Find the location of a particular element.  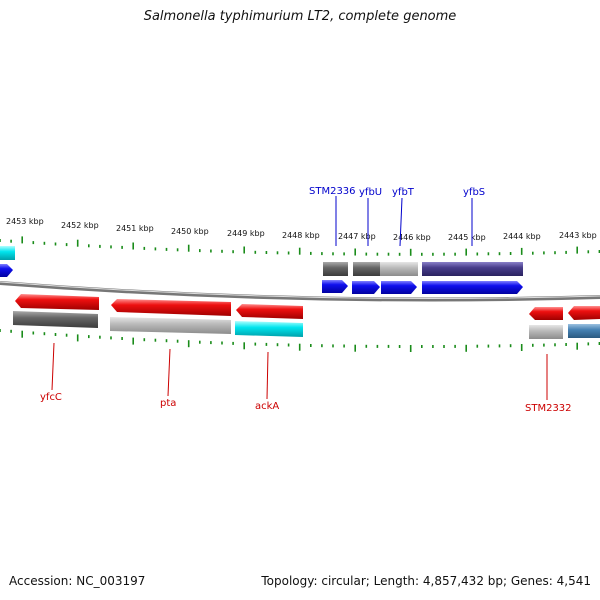

bottom-gene-labels: yfcC pta ackA STM2332 is located at coordinates (306, 378).